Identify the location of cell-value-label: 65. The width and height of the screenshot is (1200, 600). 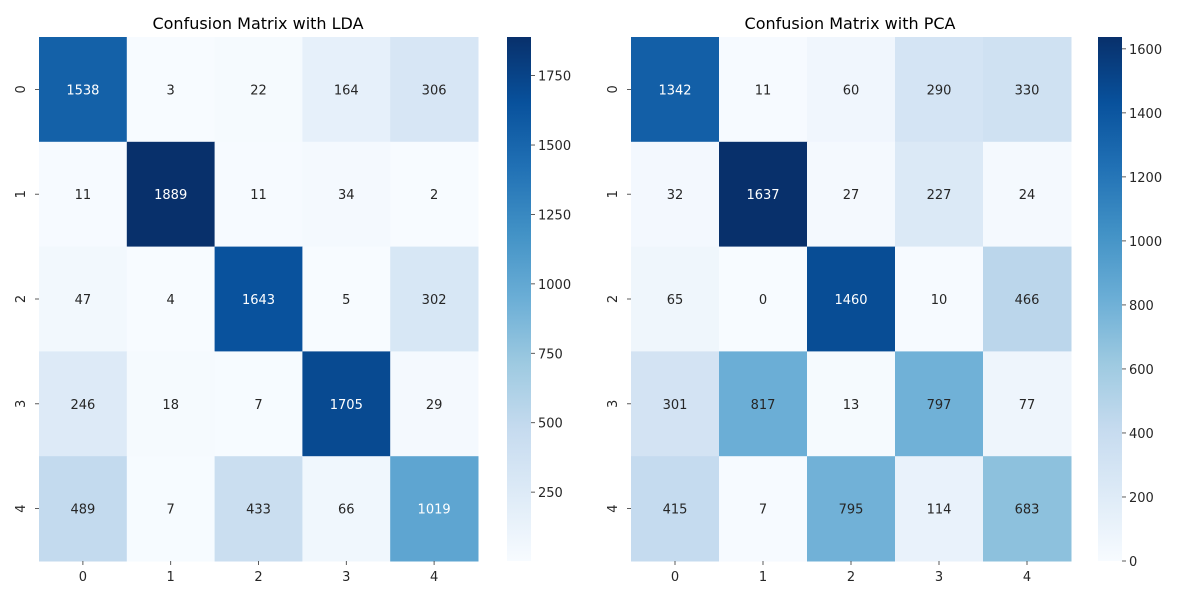
(675, 300).